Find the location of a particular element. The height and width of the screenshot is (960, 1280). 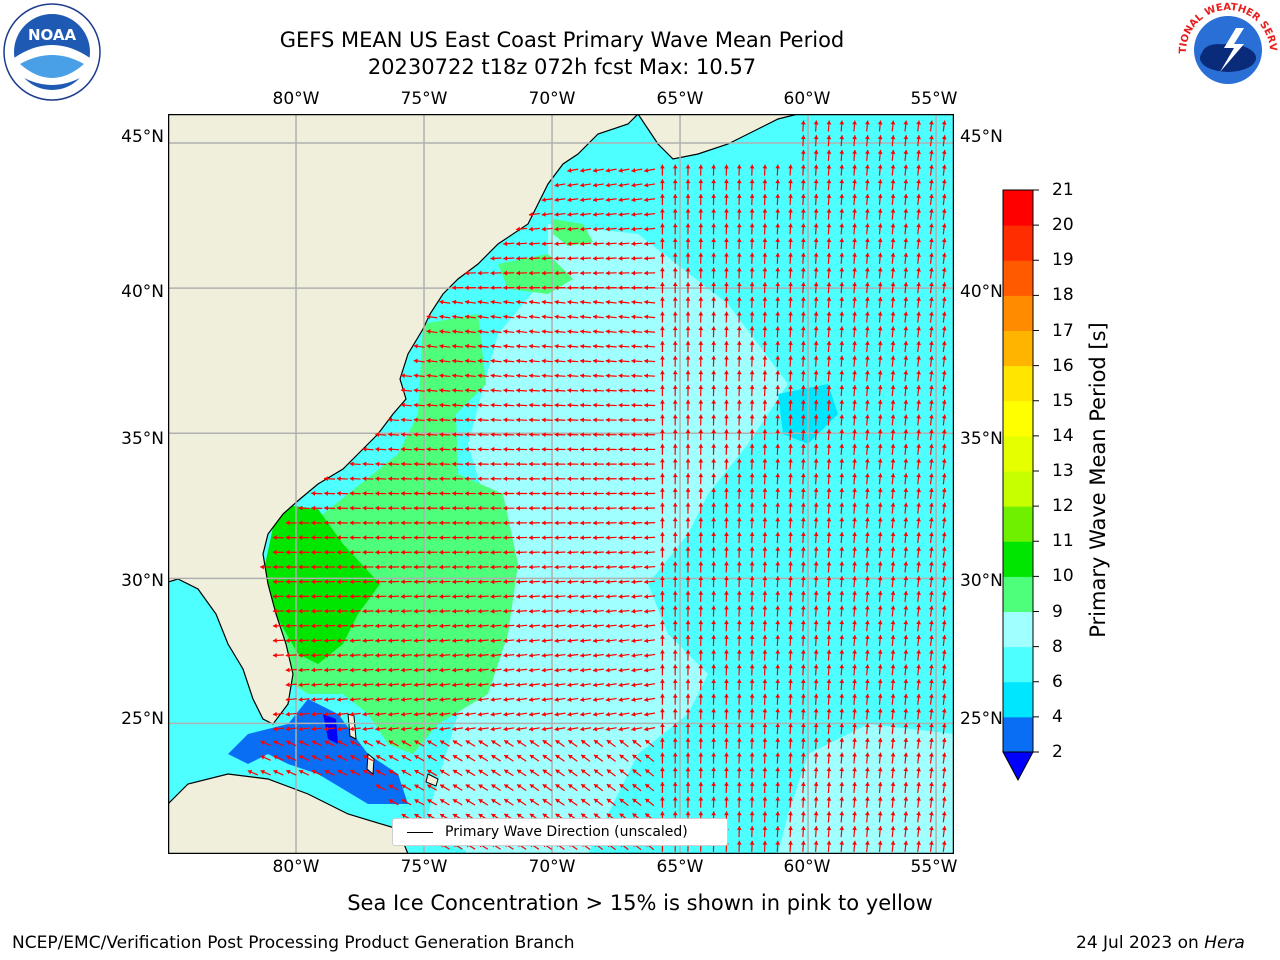

legend-line-swatch is located at coordinates (420, 832).